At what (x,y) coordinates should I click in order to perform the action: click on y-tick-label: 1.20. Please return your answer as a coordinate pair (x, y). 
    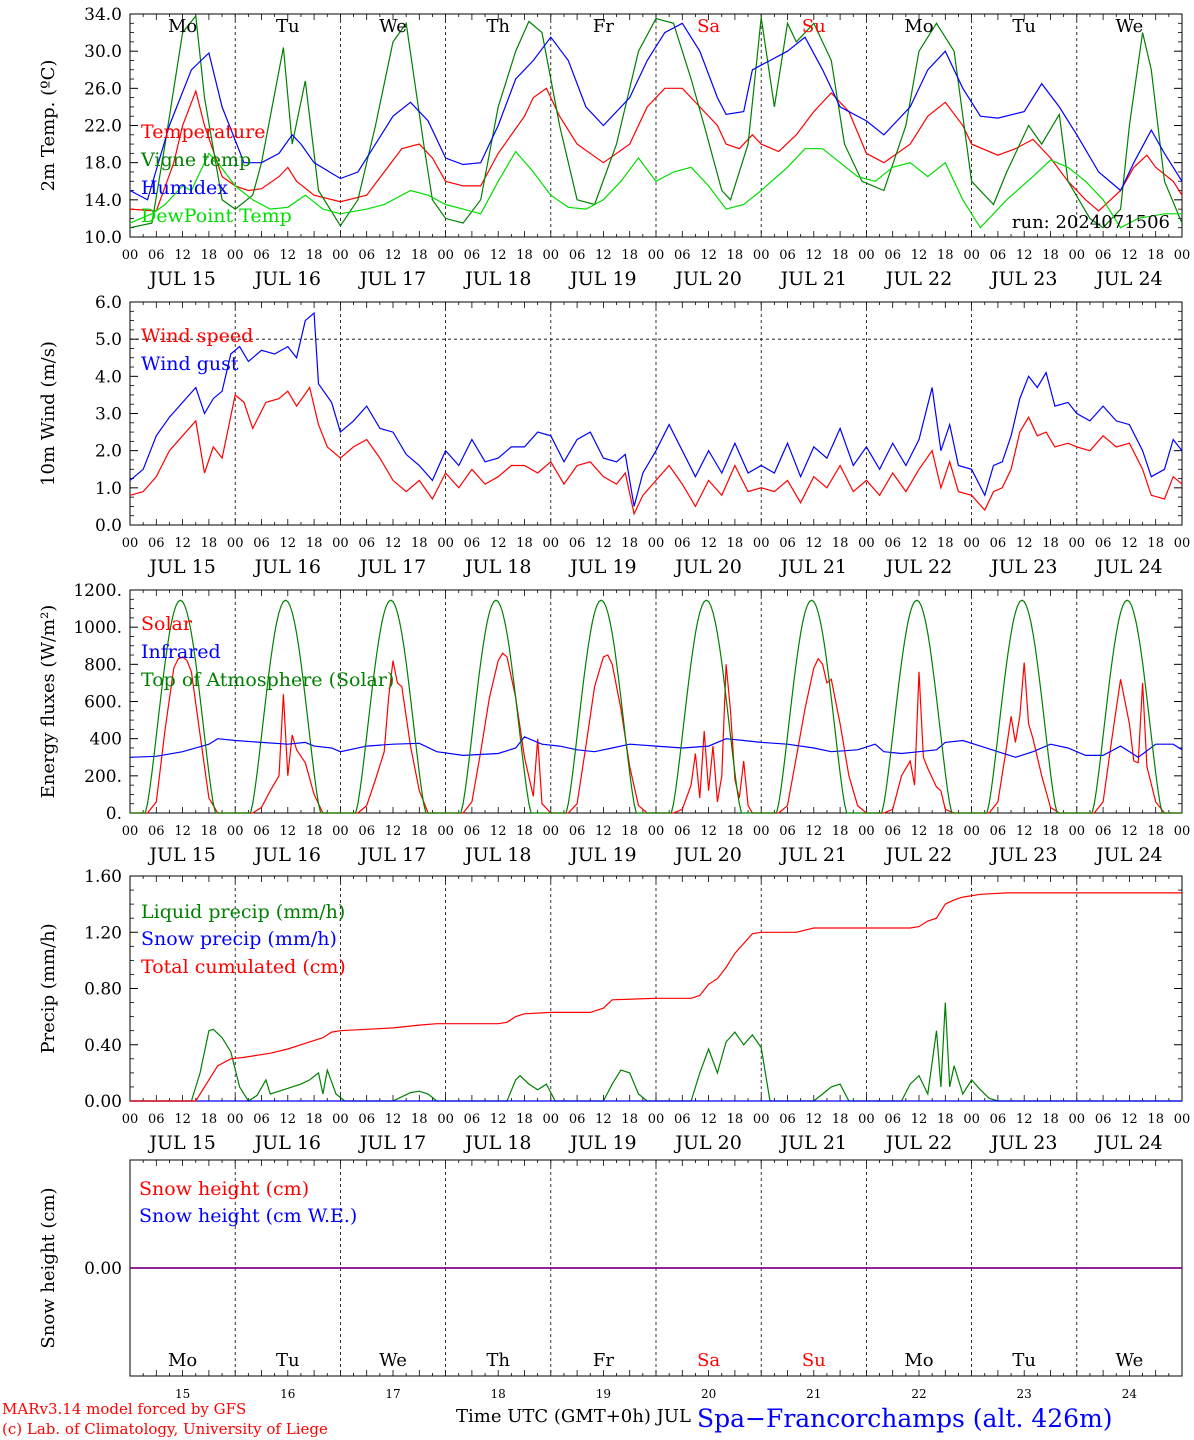
    Looking at the image, I should click on (103, 933).